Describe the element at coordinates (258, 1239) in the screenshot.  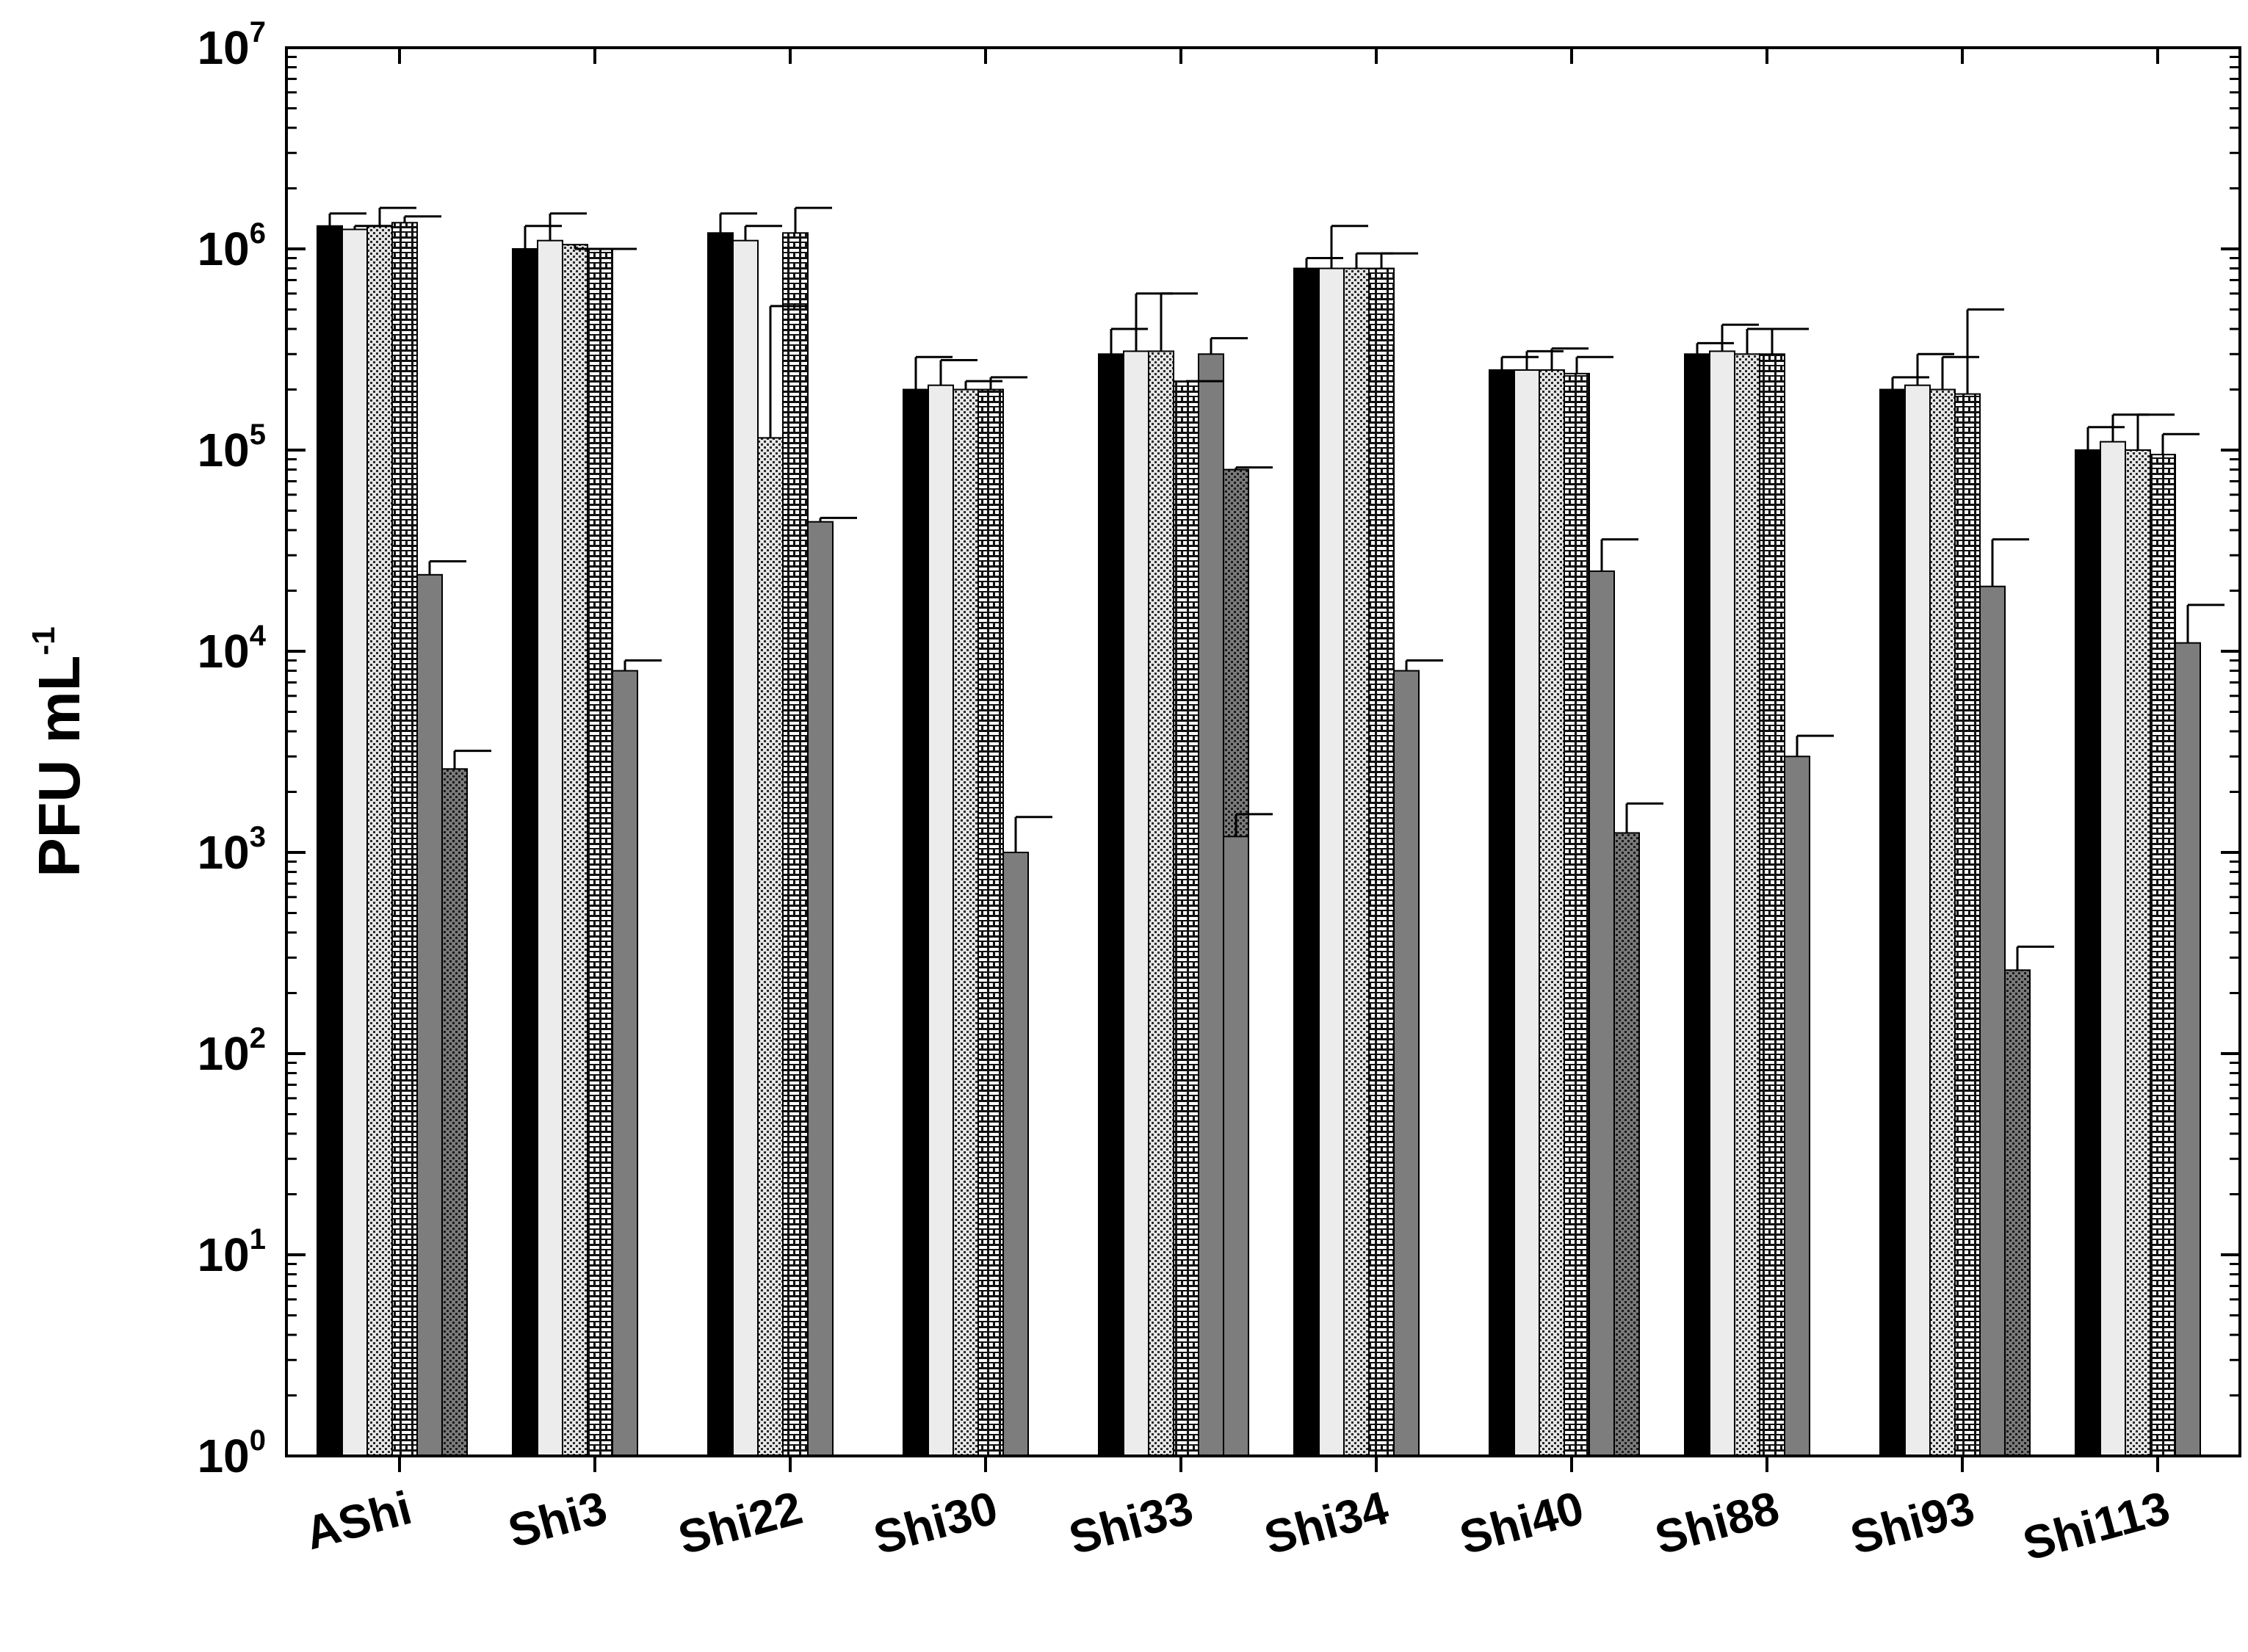
I see `y-tick-exponent: 1` at that location.